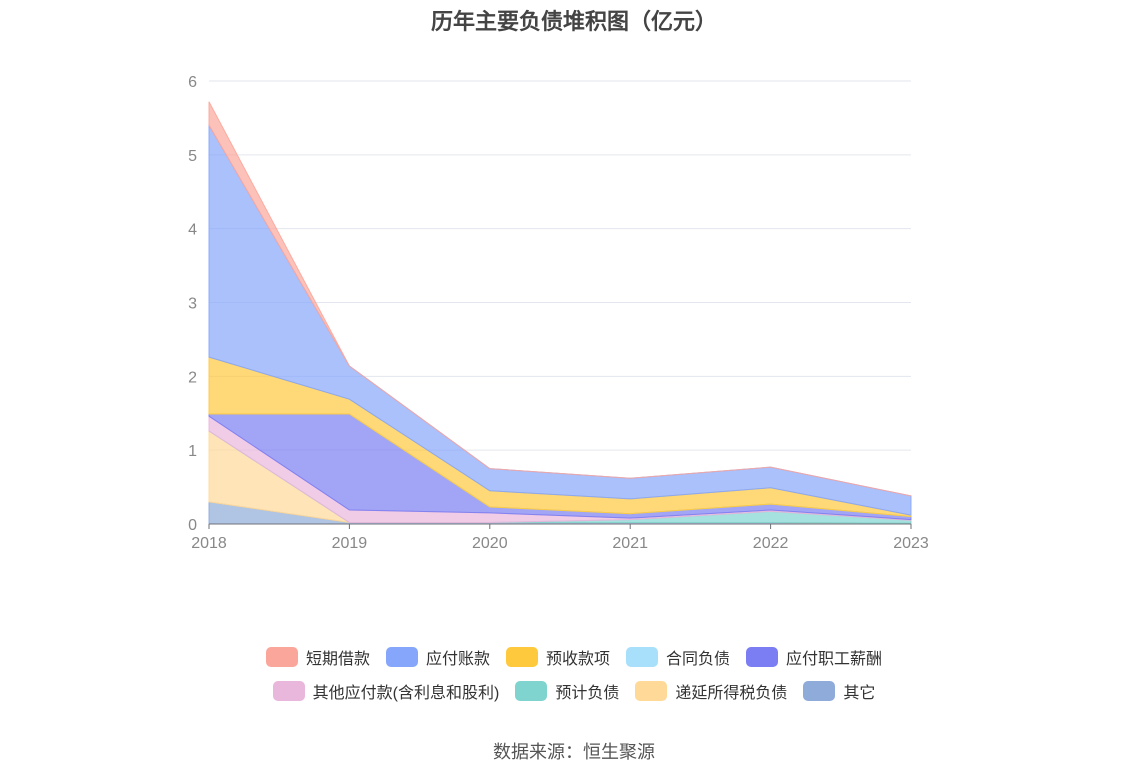 This screenshot has width=1148, height=776. I want to click on legend-item: 短期借款, so click(317, 657).